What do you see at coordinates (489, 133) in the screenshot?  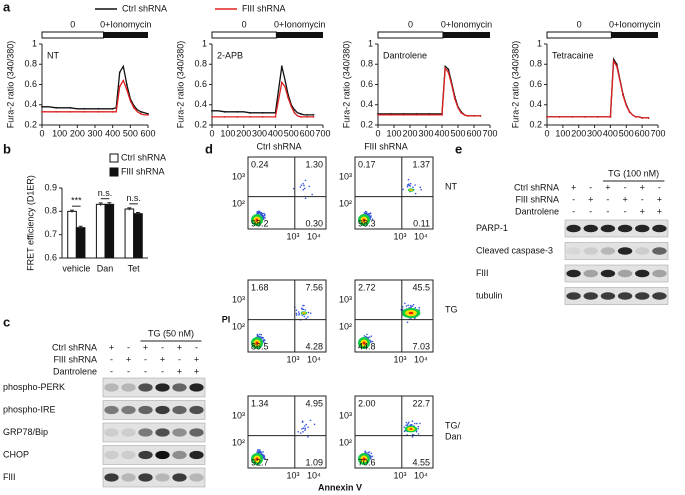 I see `x-tick-label: 700` at bounding box center [489, 133].